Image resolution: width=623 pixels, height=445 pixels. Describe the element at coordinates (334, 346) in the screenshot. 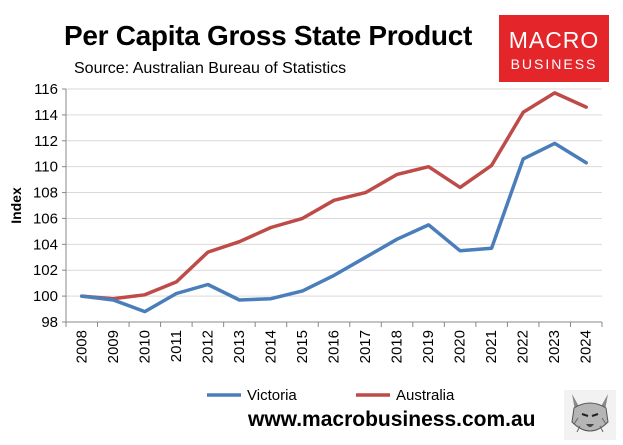

I see `x-tick-label-2016: 2016` at that location.